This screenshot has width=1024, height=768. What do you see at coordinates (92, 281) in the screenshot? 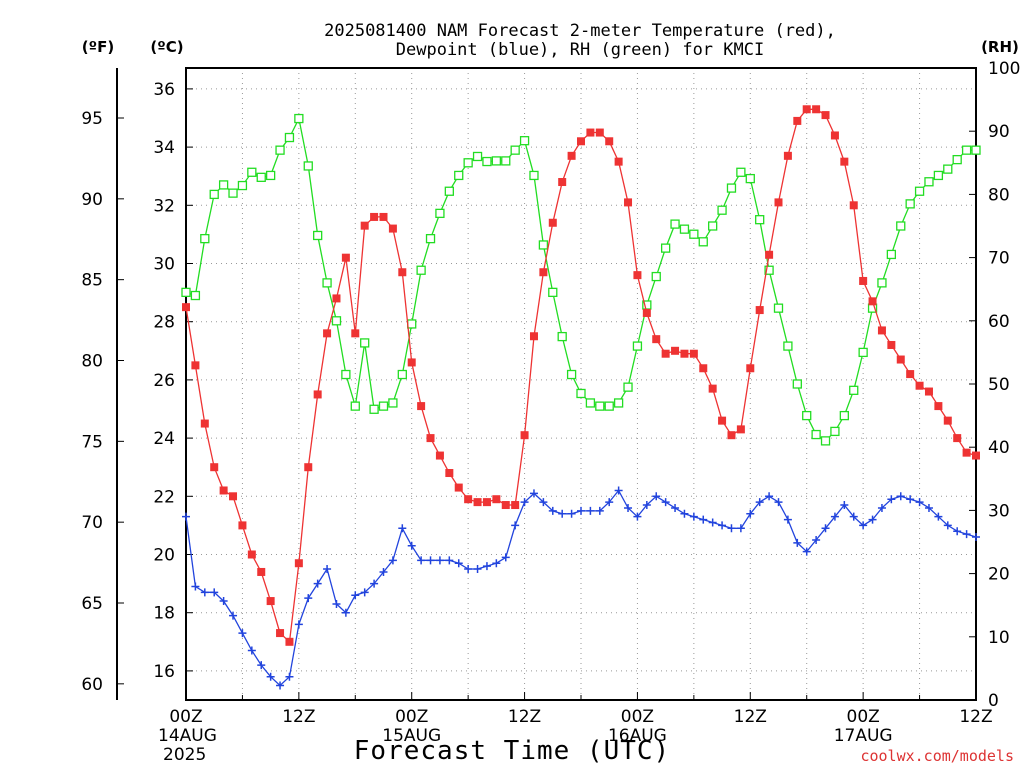
I see `fahrenheit-tick-label: 85` at bounding box center [92, 281].